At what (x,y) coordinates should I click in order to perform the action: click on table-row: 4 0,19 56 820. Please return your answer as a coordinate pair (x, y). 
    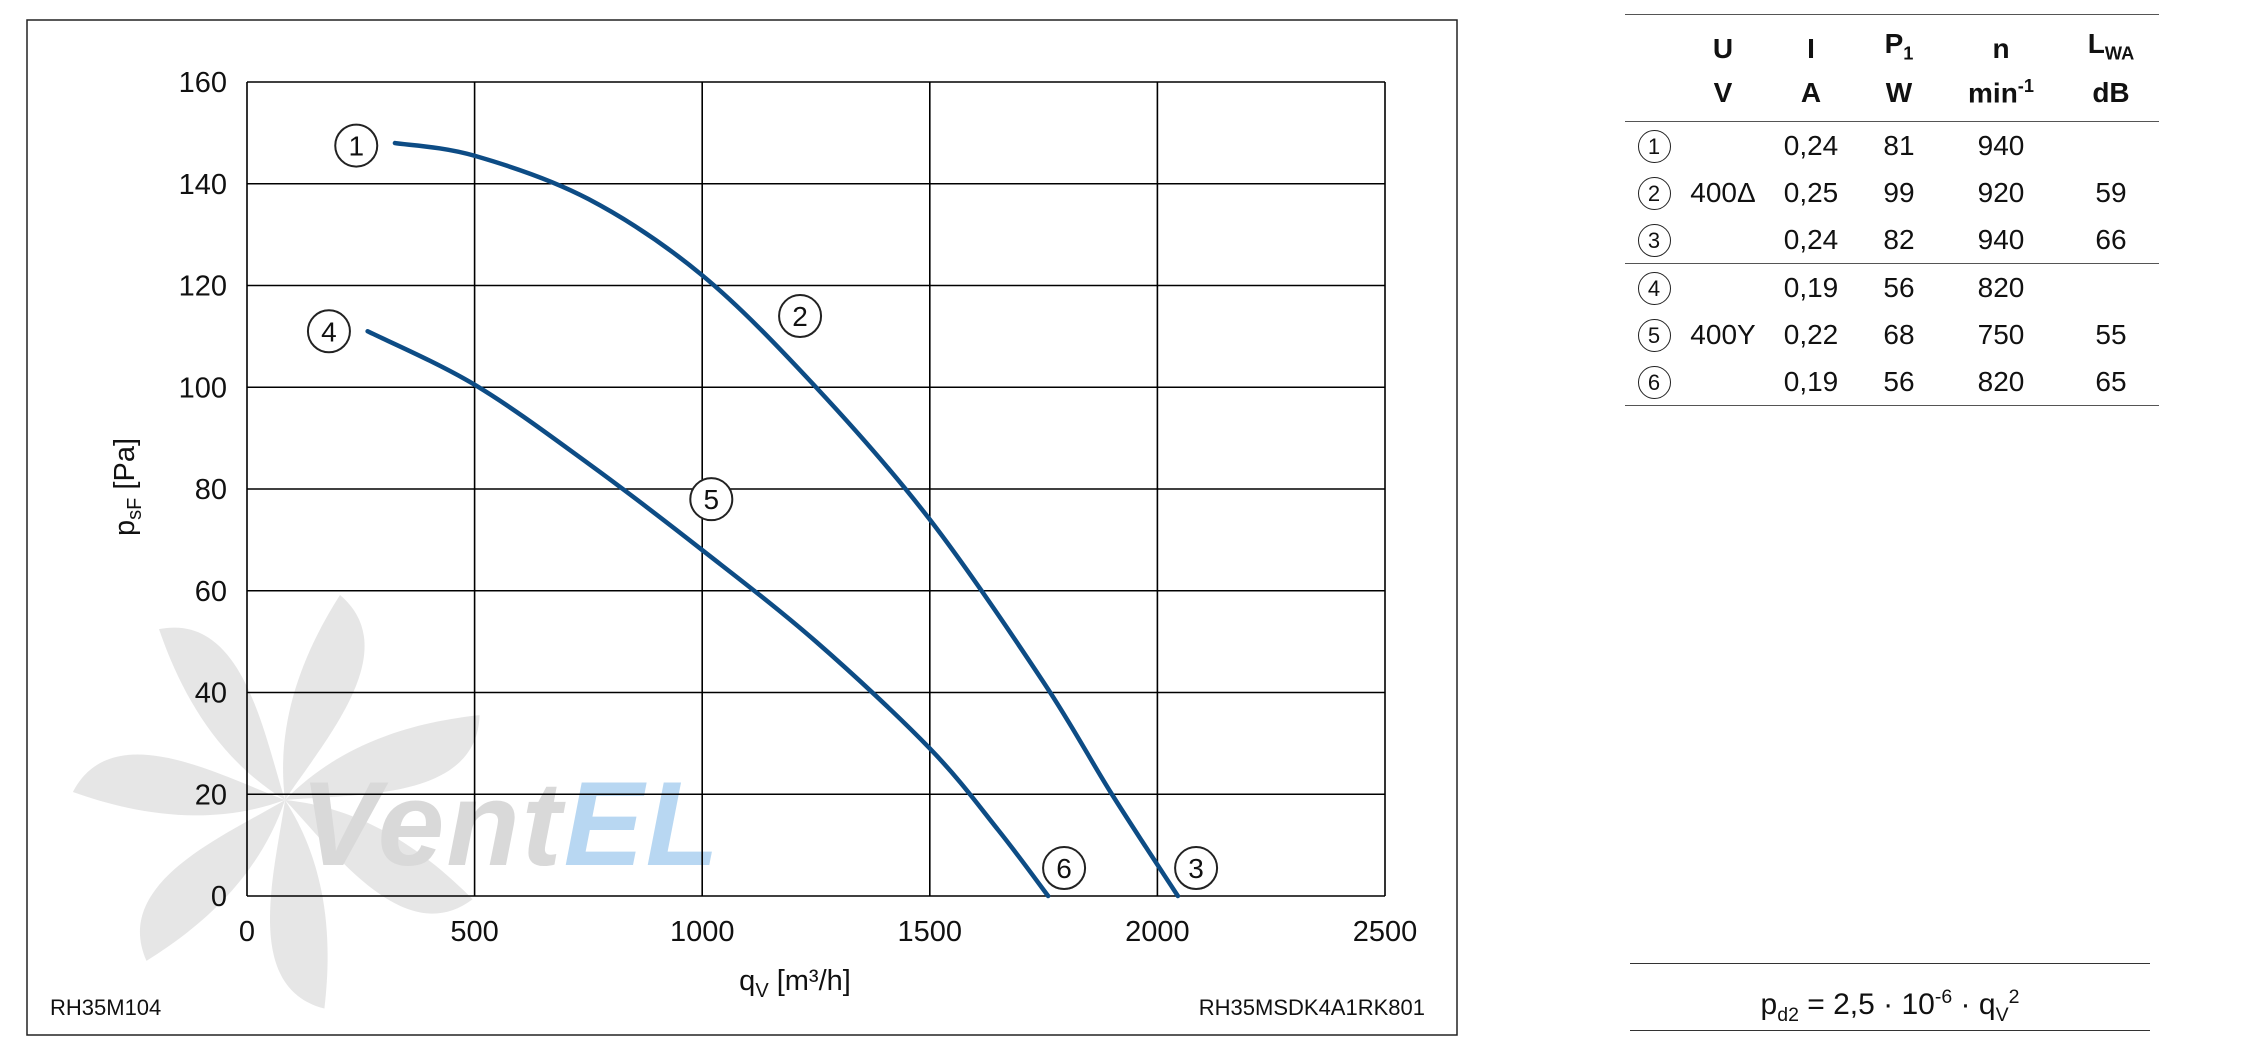
    Looking at the image, I should click on (1892, 288).